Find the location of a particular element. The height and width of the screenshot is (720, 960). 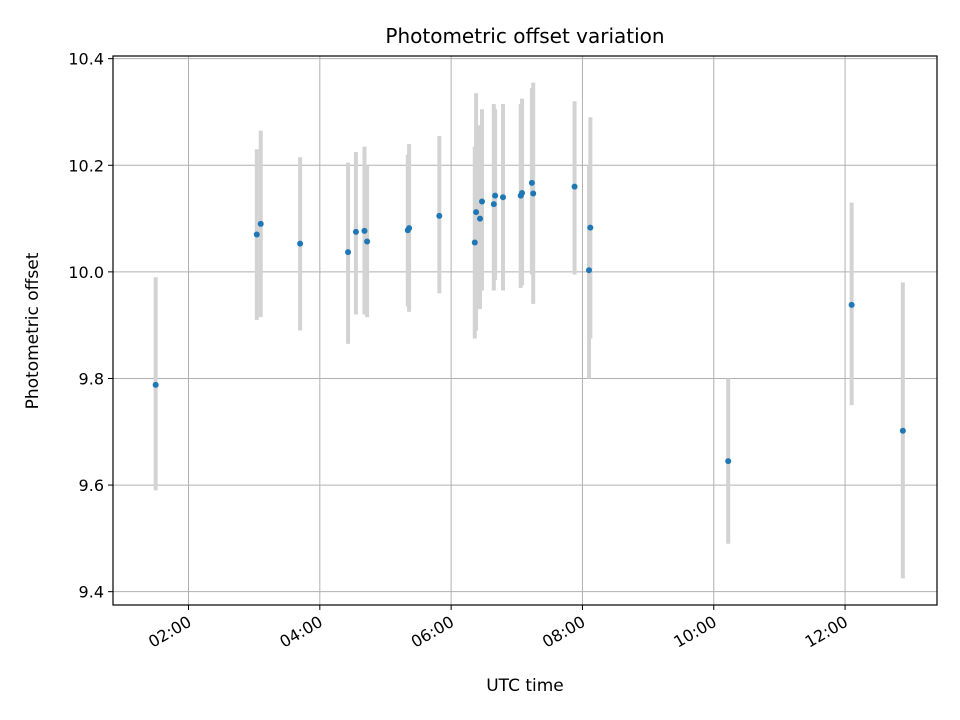

y-axis-label: Photometric offset is located at coordinates (33, 330).